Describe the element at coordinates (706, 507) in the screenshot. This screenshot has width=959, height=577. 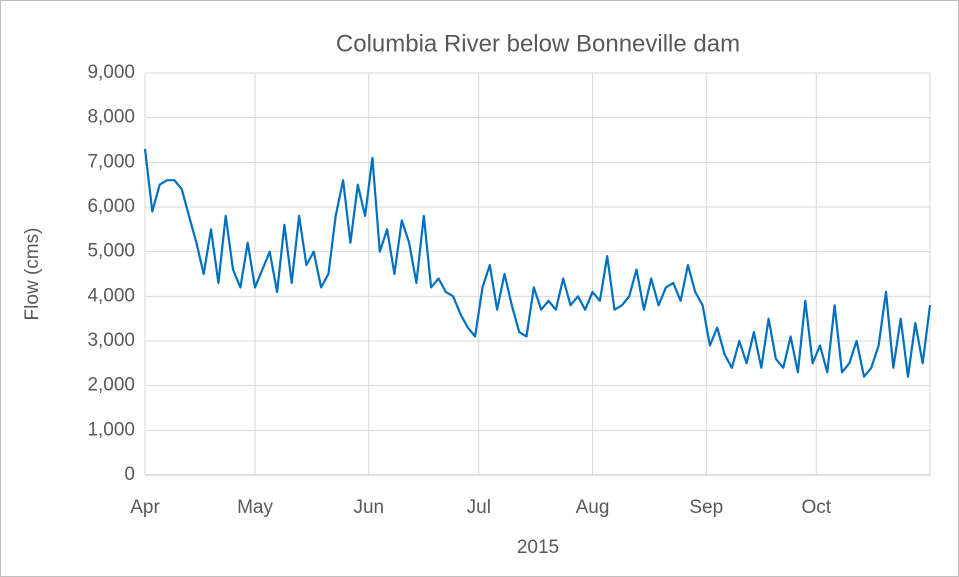
I see `x-tick-label: Sep` at that location.